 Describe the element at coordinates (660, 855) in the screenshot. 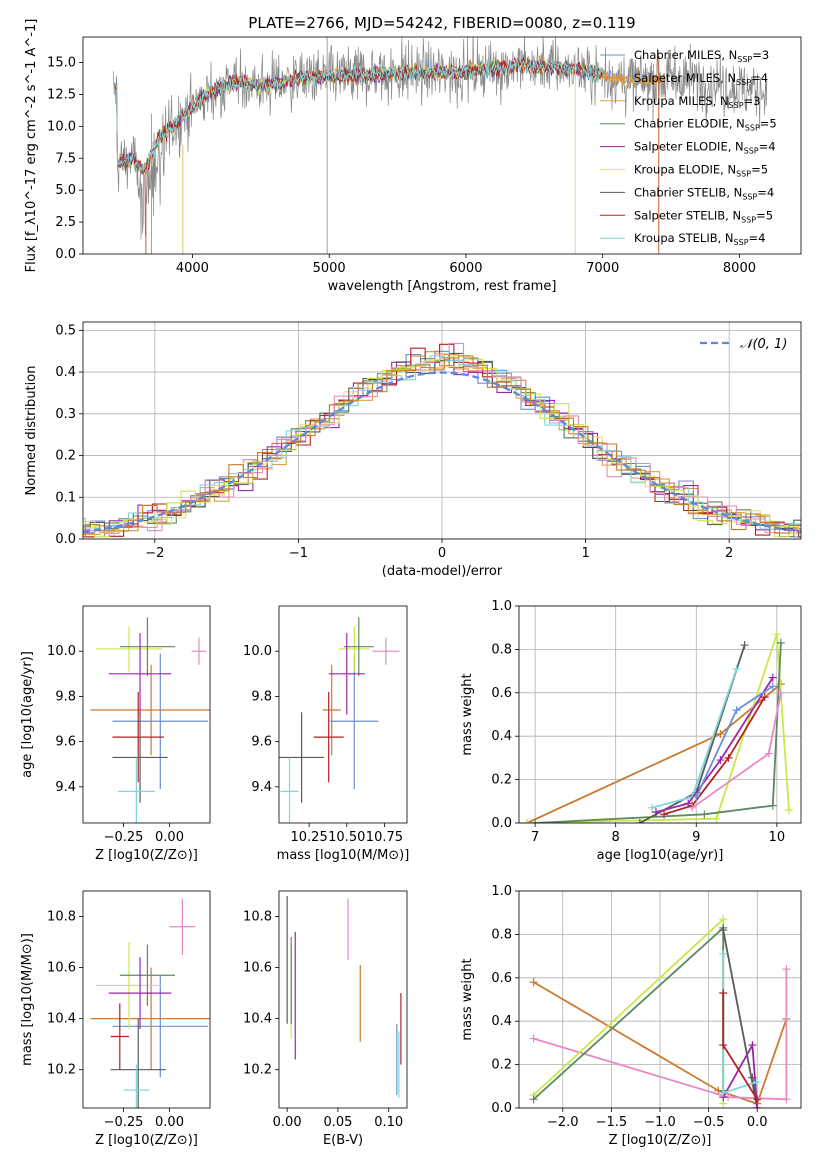

I see `x-axis-label: age [log10(age/yr)]` at that location.